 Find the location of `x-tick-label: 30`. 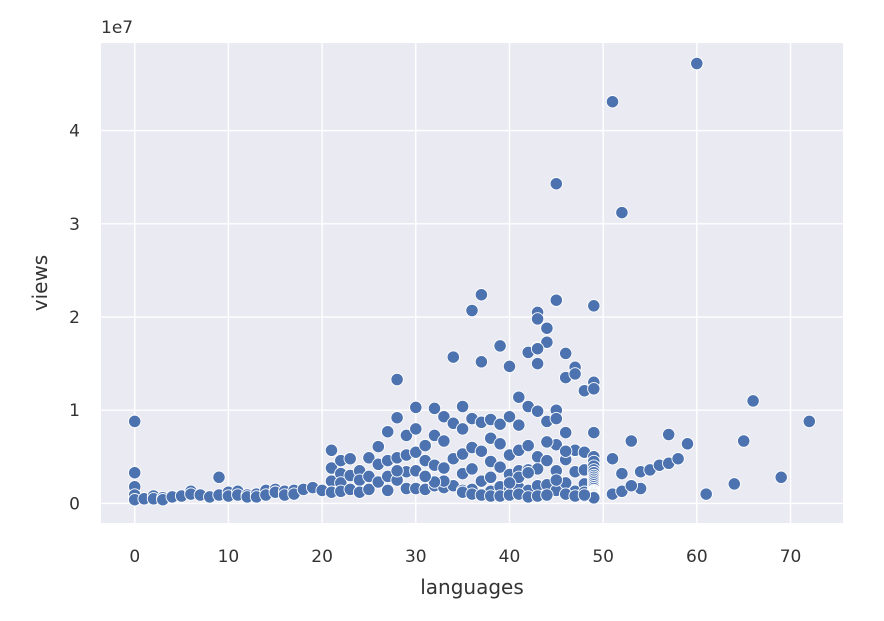

x-tick-label: 30 is located at coordinates (416, 557).